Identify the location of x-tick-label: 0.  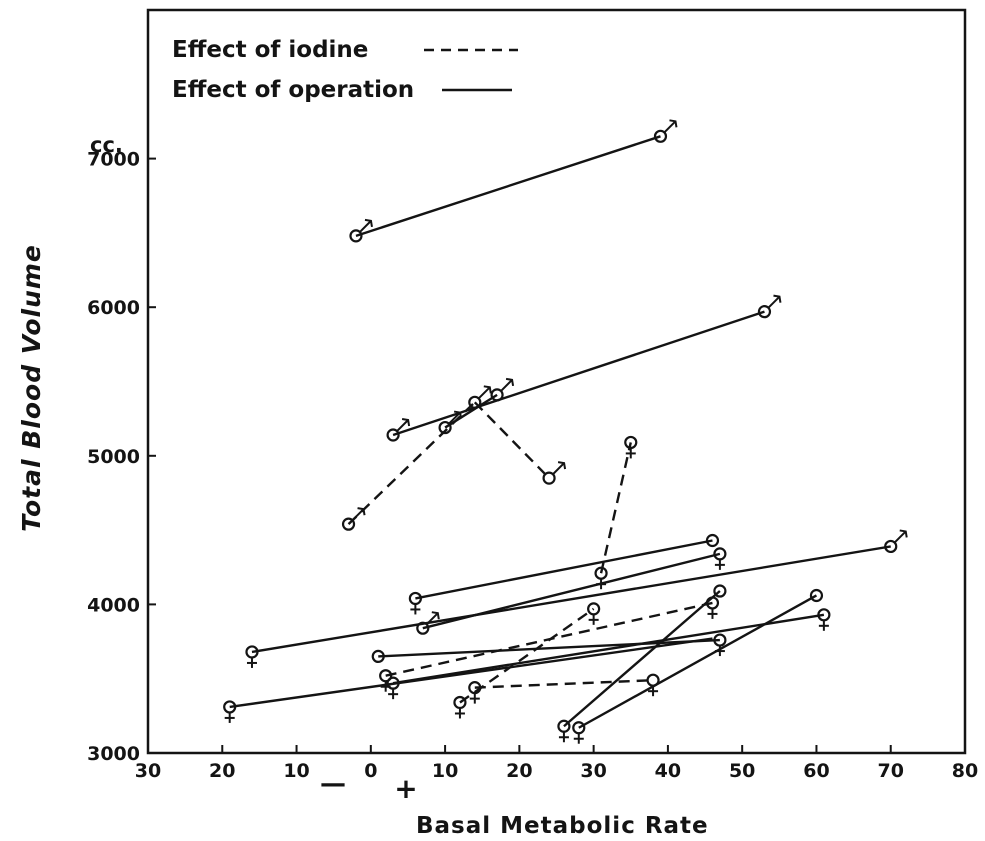
(370, 771).